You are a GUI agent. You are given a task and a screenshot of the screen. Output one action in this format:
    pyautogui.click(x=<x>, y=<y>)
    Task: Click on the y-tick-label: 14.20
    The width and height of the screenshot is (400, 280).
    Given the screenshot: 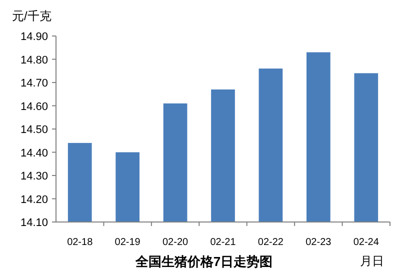 What is the action you would take?
    pyautogui.click(x=34, y=200)
    